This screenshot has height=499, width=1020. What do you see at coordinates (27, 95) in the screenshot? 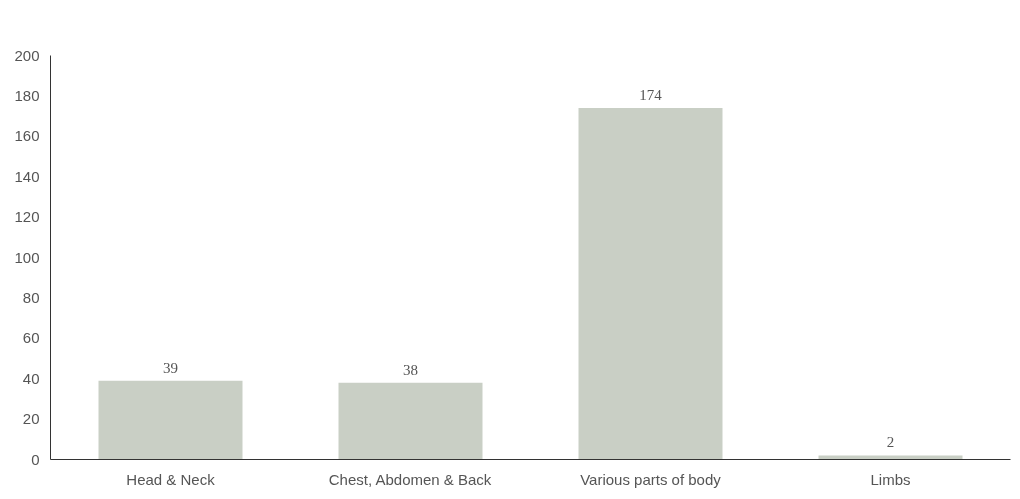
I see `y-tick-label: 180` at bounding box center [27, 95].